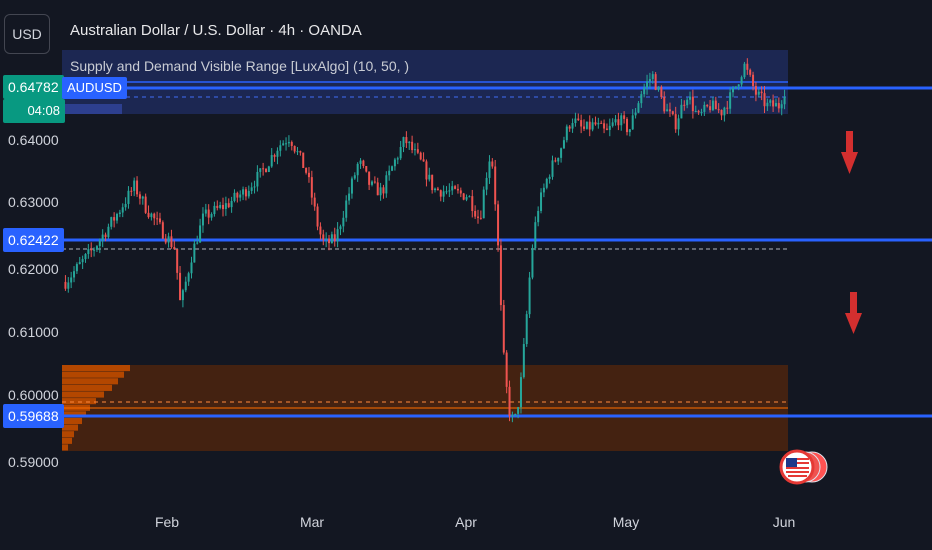 The width and height of the screenshot is (932, 550). Describe the element at coordinates (27, 34) in the screenshot. I see `currency-button: USD` at that location.